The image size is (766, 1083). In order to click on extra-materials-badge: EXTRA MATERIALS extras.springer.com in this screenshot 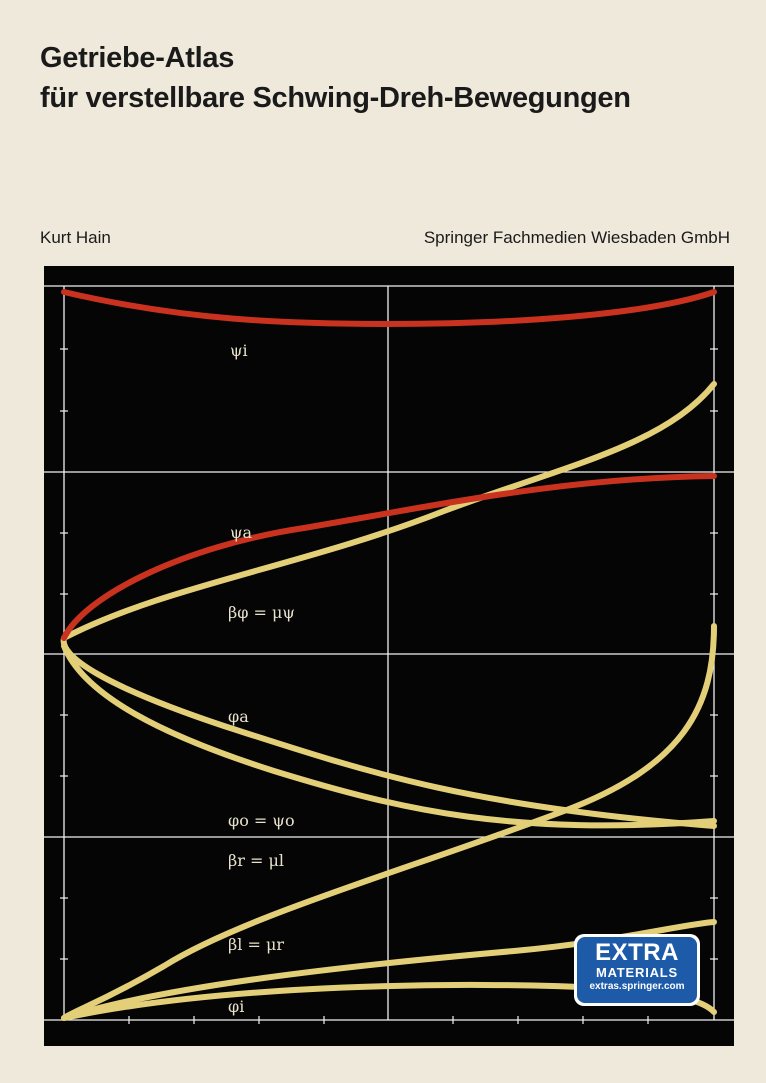, I will do `click(637, 970)`.